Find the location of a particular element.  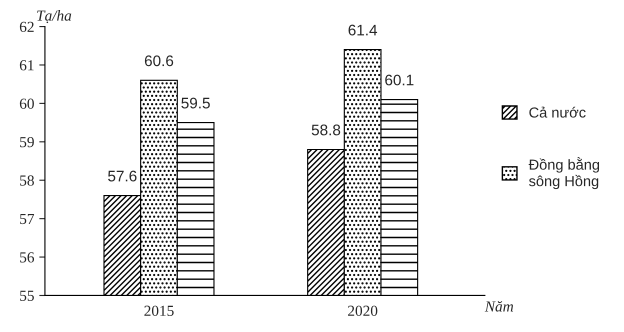

data-label: 61.4 is located at coordinates (363, 30).